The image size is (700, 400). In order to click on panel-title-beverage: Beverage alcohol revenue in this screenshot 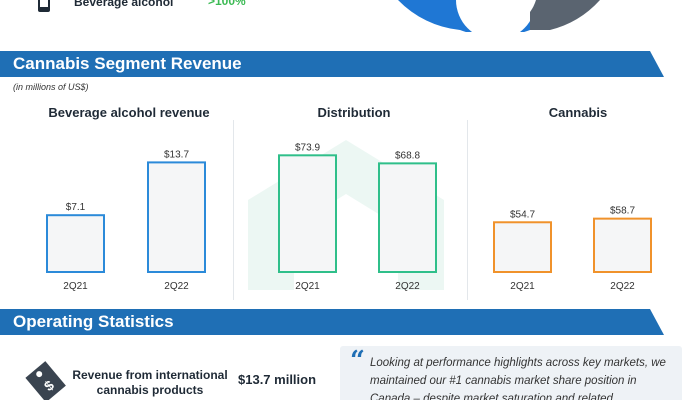, I will do `click(129, 112)`.